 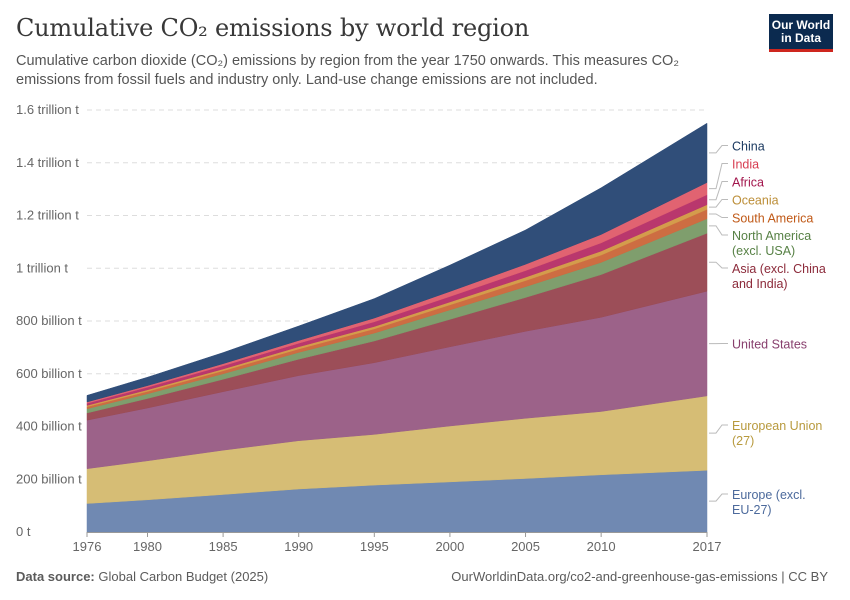 I want to click on y-tick-label: 600 billion t, so click(x=49, y=373).